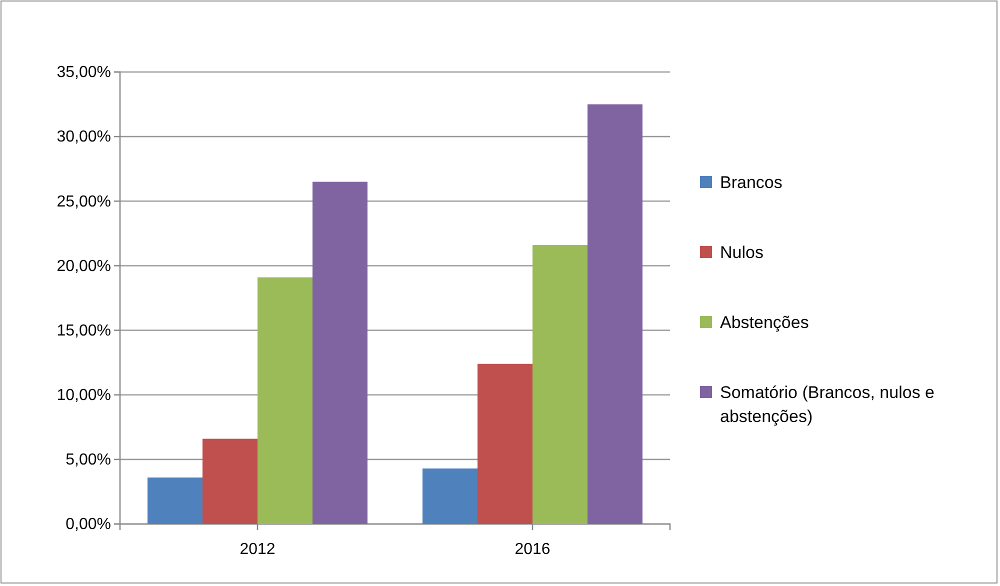 This screenshot has height=586, width=1000. Describe the element at coordinates (83, 331) in the screenshot. I see `y-tick-label: 15,00%` at that location.